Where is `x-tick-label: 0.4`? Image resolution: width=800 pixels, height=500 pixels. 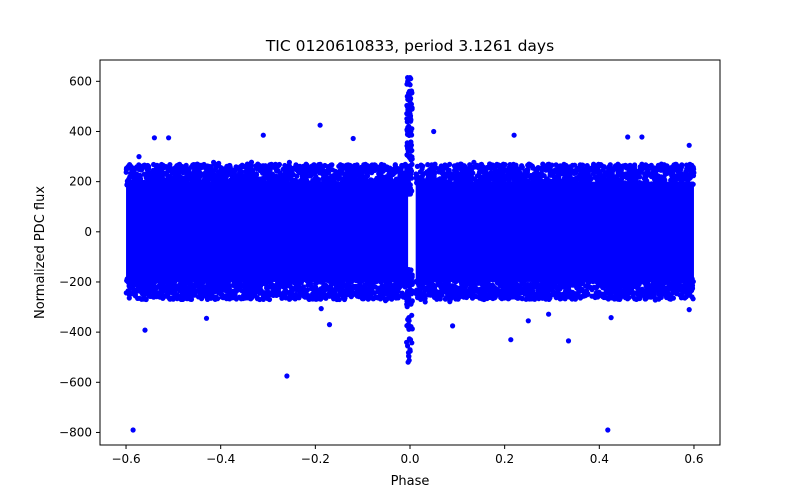 x-tick-label: 0.4 is located at coordinates (599, 459).